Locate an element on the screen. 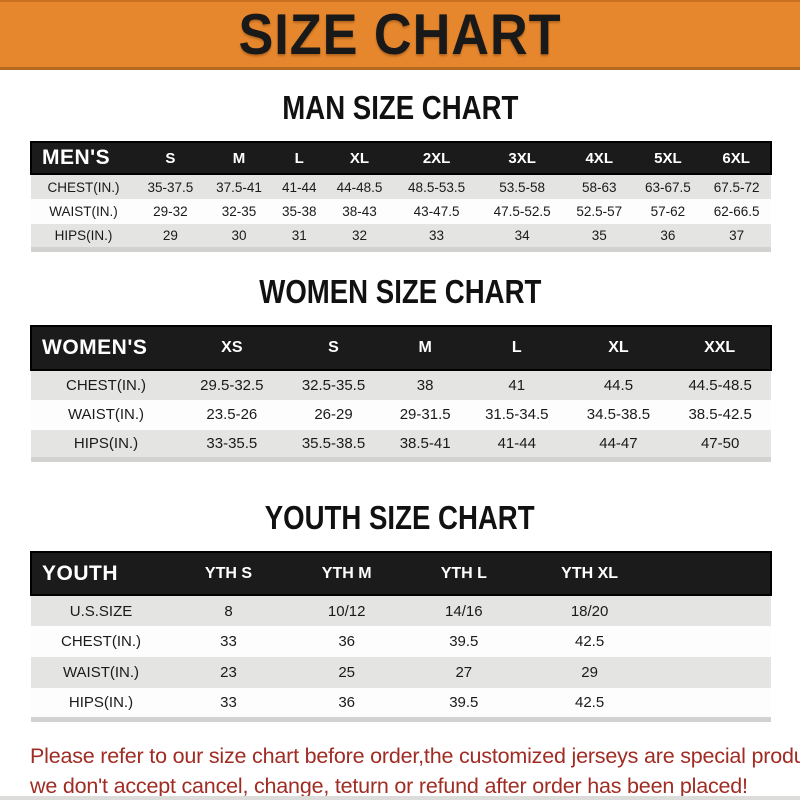  table-group-label: WOMEN'S is located at coordinates (95, 347).